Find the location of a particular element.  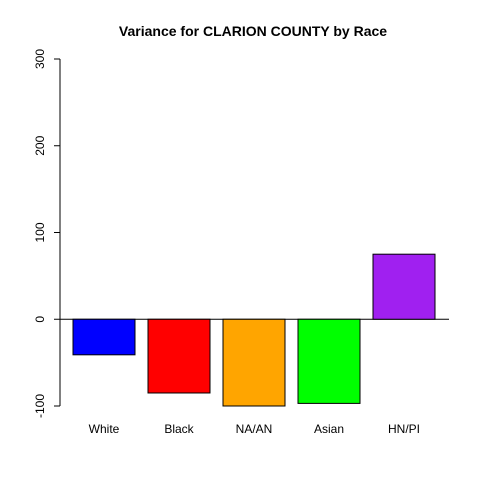

bar-white is located at coordinates (104, 337).